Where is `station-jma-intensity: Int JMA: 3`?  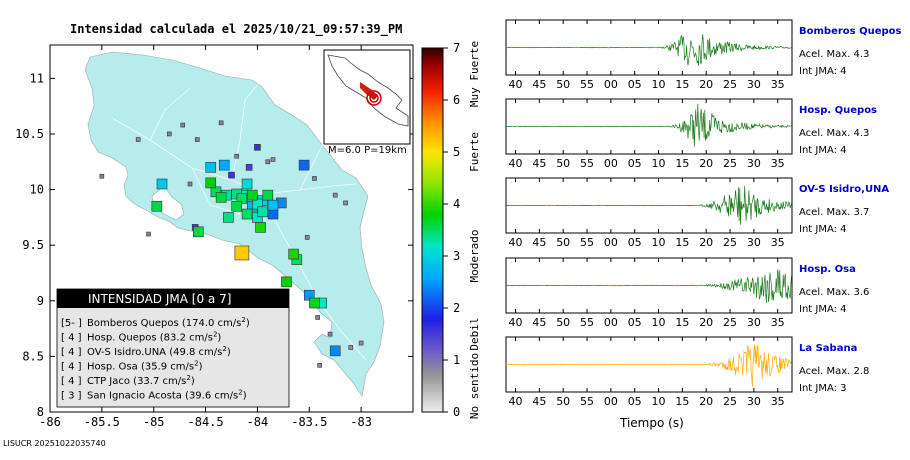 station-jma-intensity: Int JMA: 3 is located at coordinates (823, 388).